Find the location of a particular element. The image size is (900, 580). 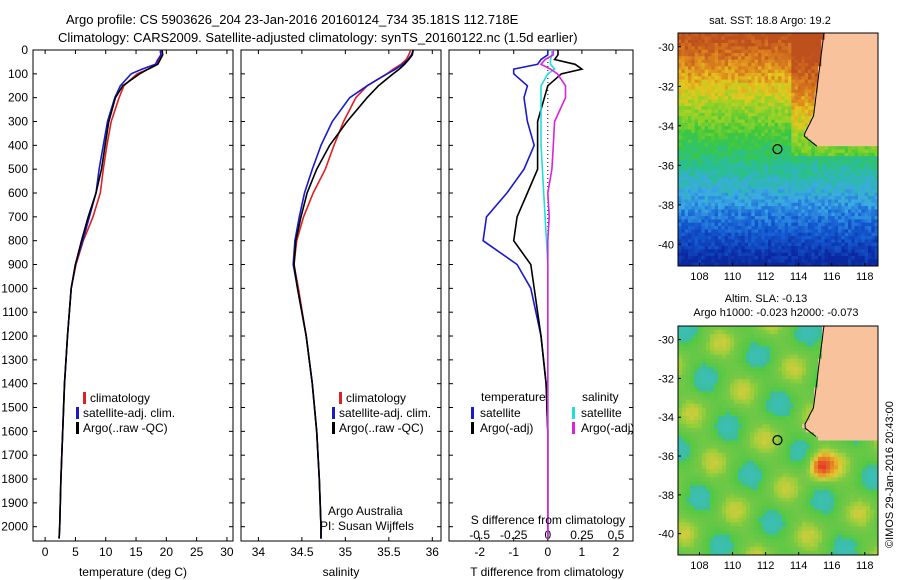

sst-lon-axis: 108 110 112 114 116 118 is located at coordinates (782, 273).